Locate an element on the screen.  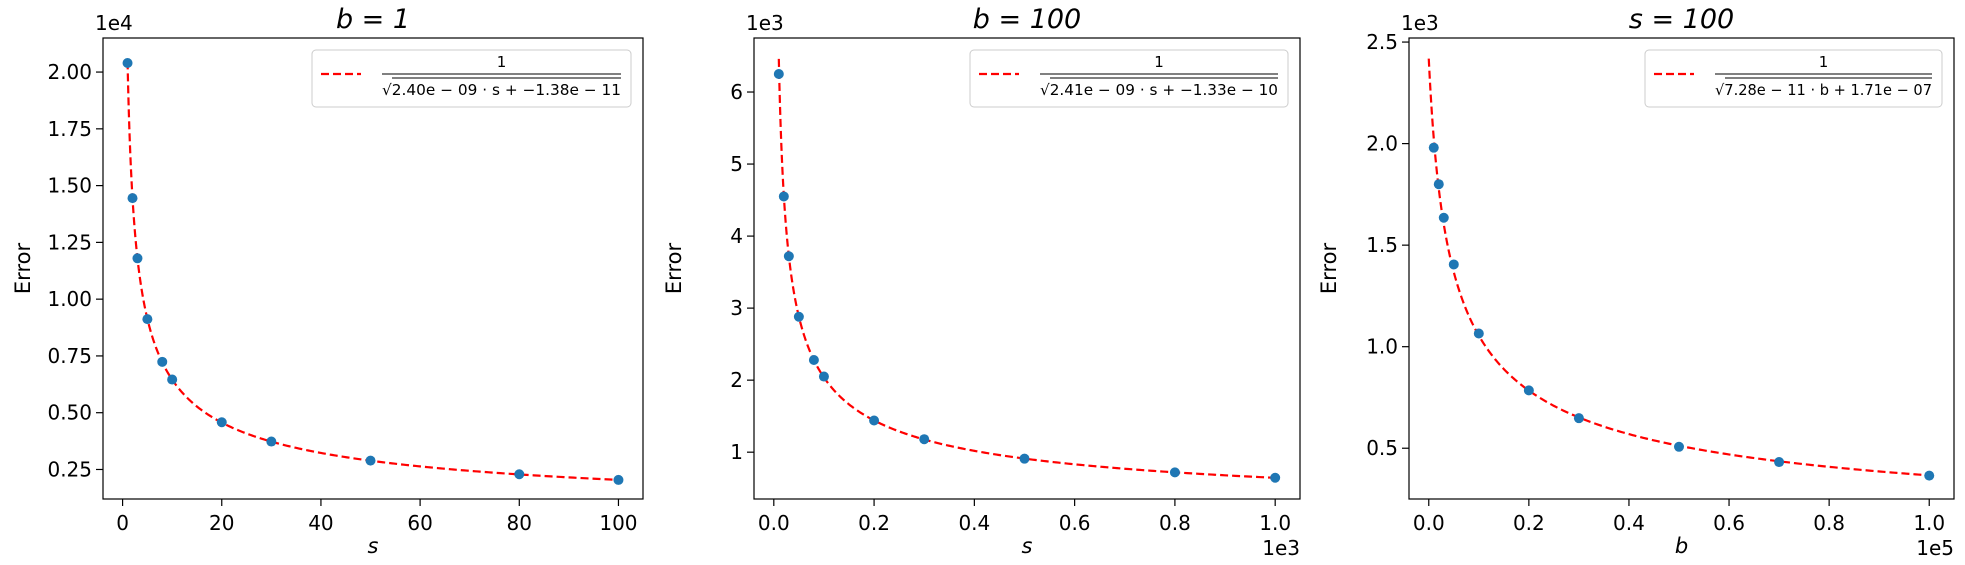
legend-denominator: √2.40e − 09 · s + −1.38e − 11 is located at coordinates (501, 90).